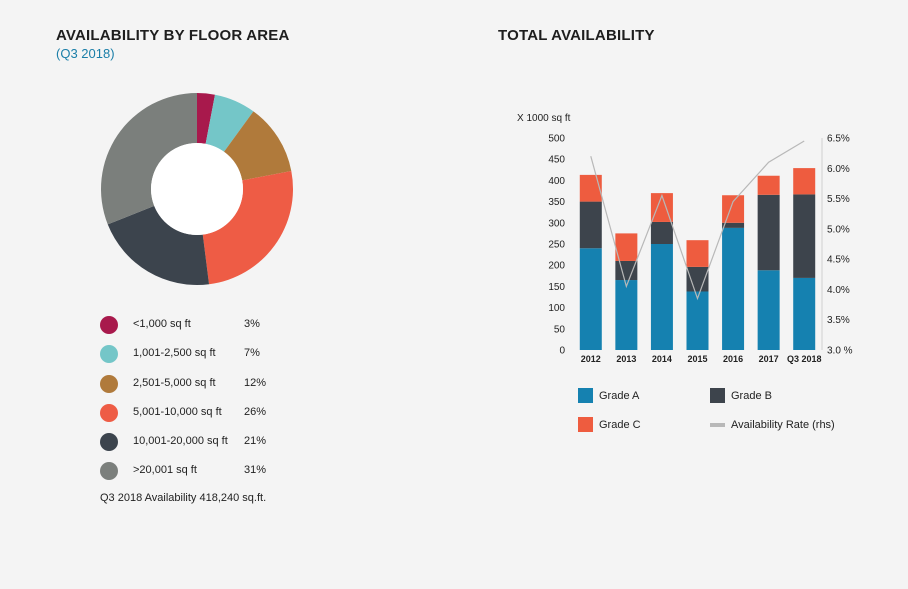 The width and height of the screenshot is (908, 589). I want to click on x-tick-label: 2012, so click(591, 359).